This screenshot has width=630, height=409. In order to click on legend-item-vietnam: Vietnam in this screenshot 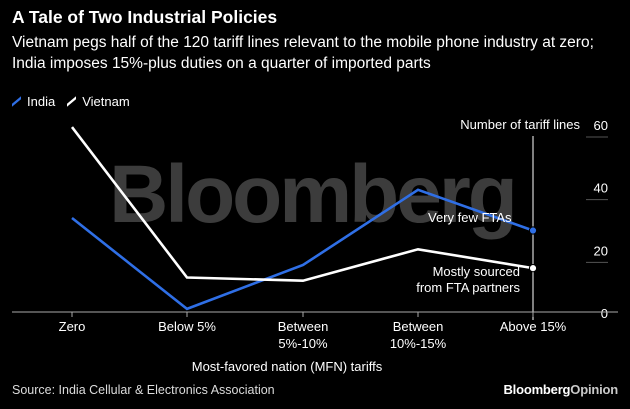, I will do `click(98, 101)`.